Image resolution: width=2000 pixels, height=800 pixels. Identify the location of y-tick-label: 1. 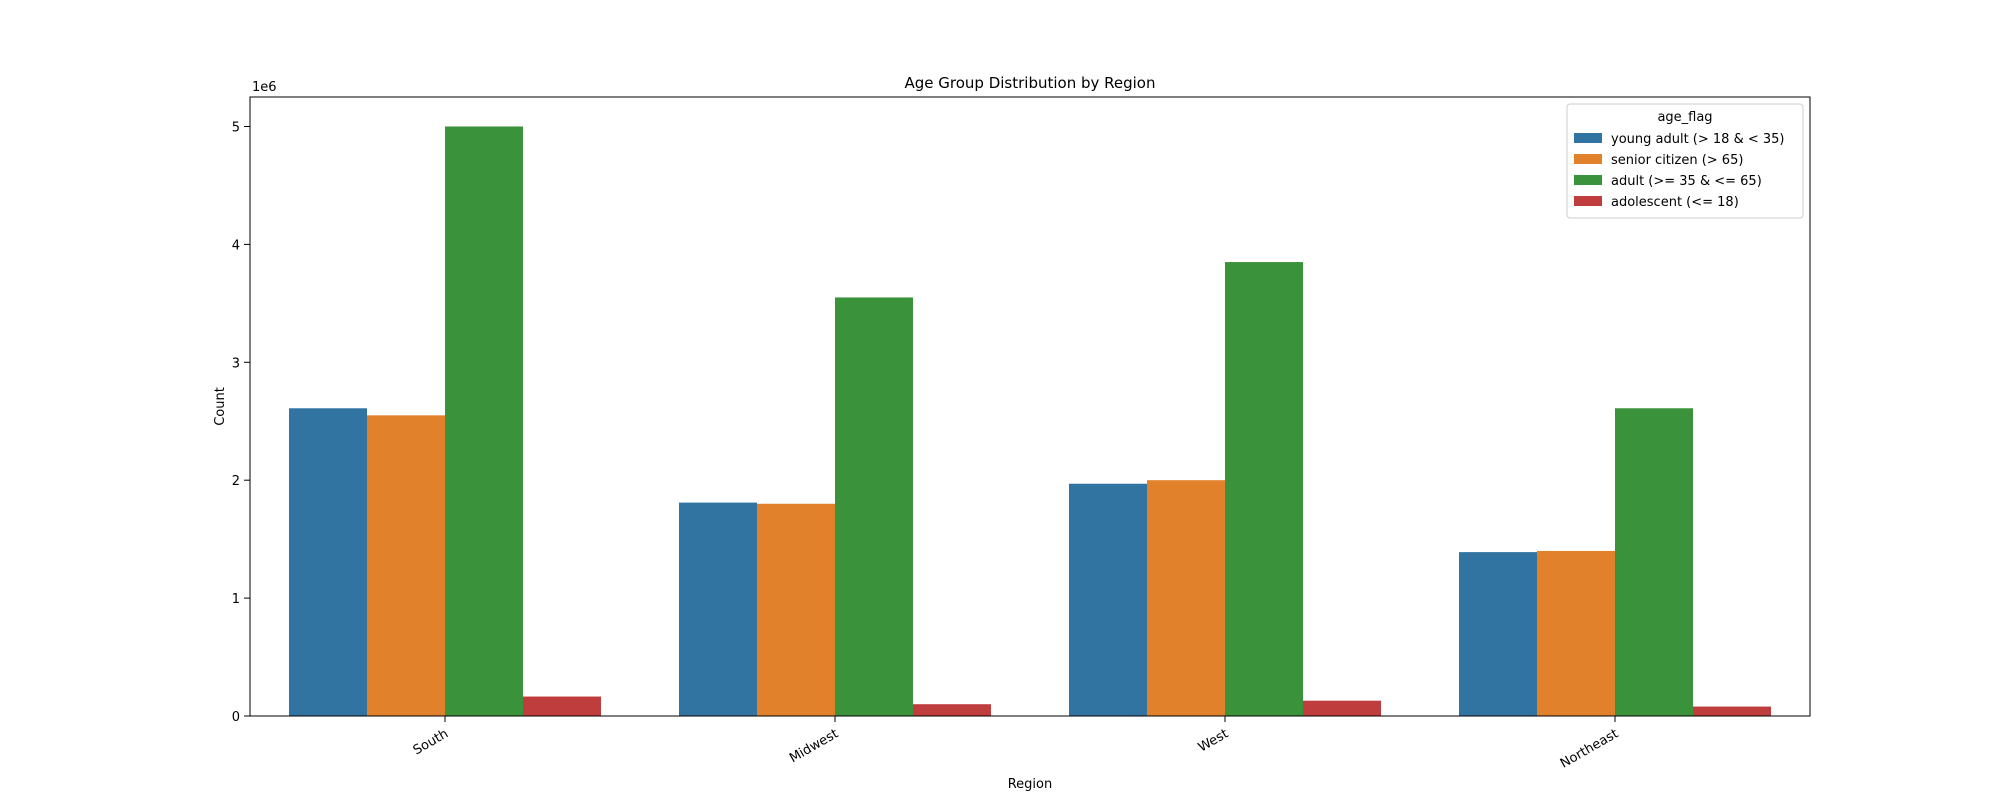
(236, 599).